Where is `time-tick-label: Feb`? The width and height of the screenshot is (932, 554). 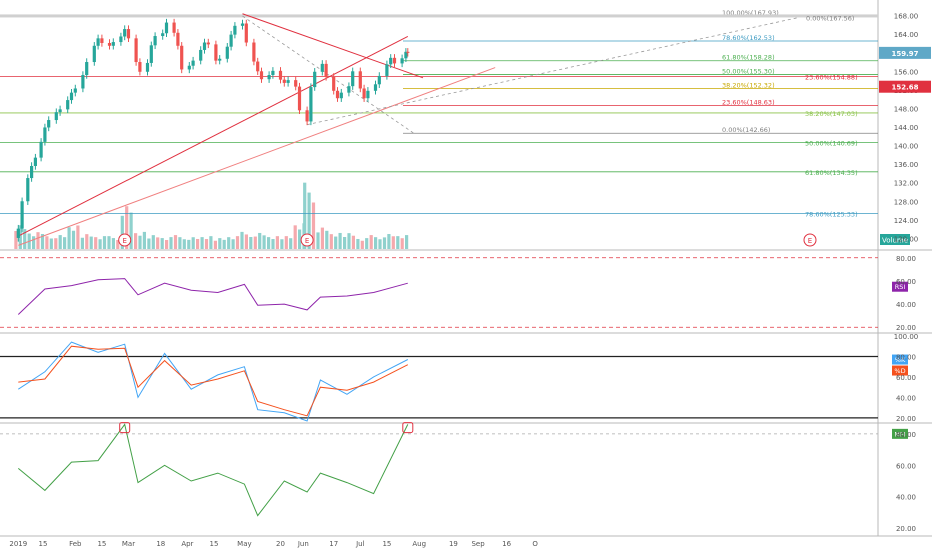 time-tick-label: Feb is located at coordinates (75, 544).